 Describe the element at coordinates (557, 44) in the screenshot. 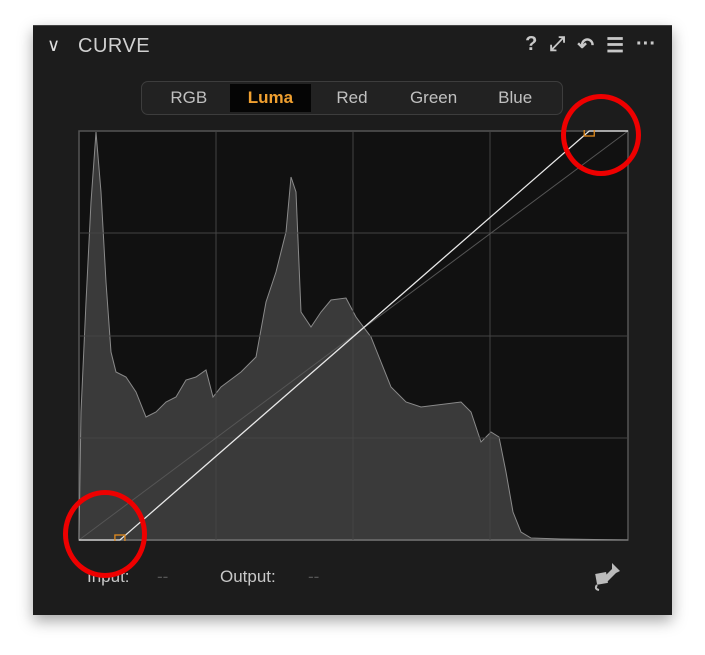

I see `expand-icon: ⤢` at that location.